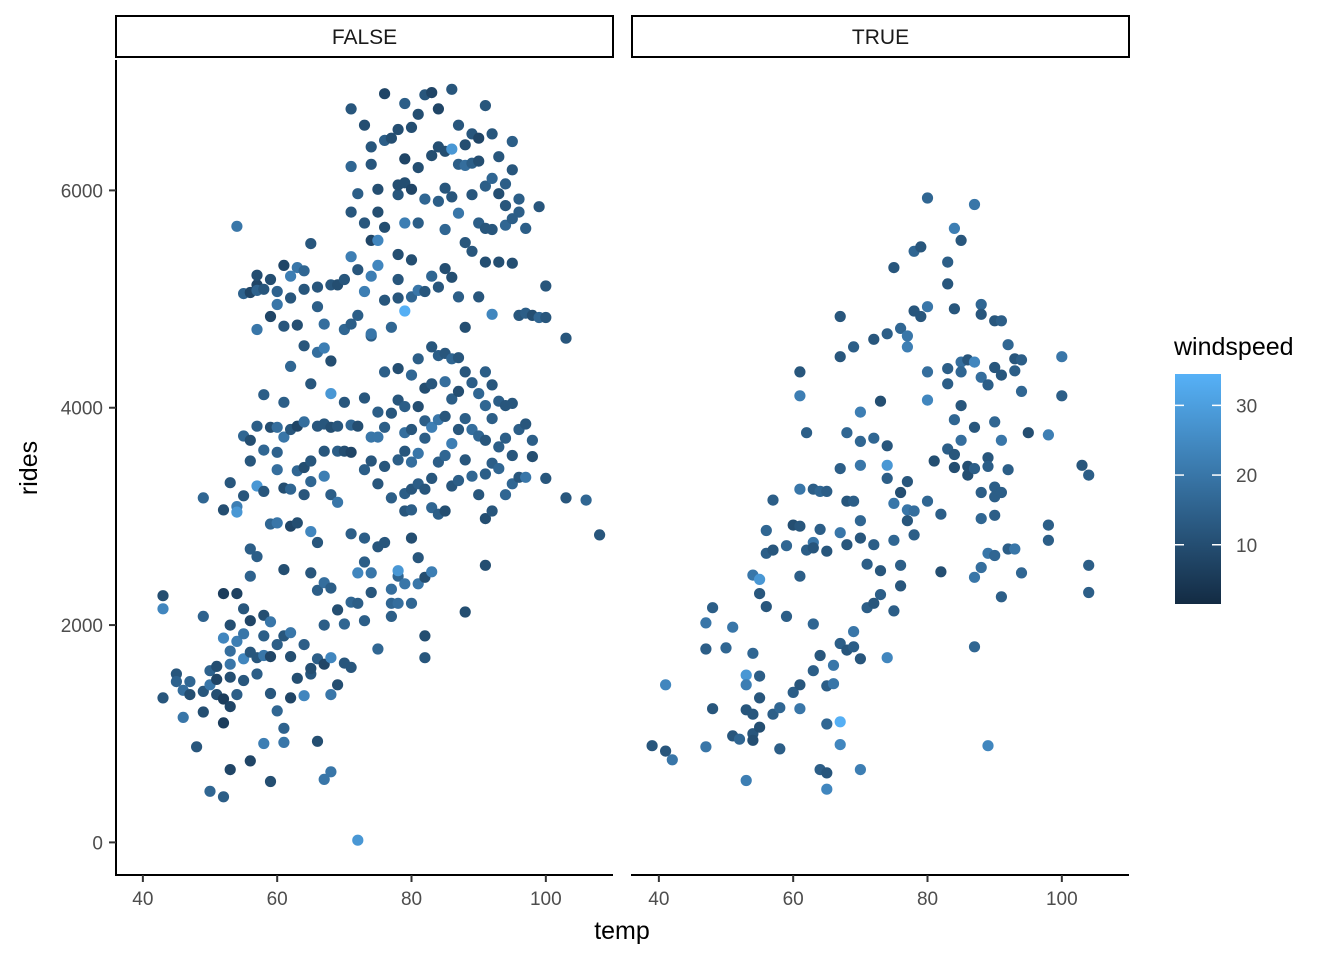 The height and width of the screenshot is (960, 1344). What do you see at coordinates (1246, 406) in the screenshot?
I see `colorbar-tick-label: 30` at bounding box center [1246, 406].